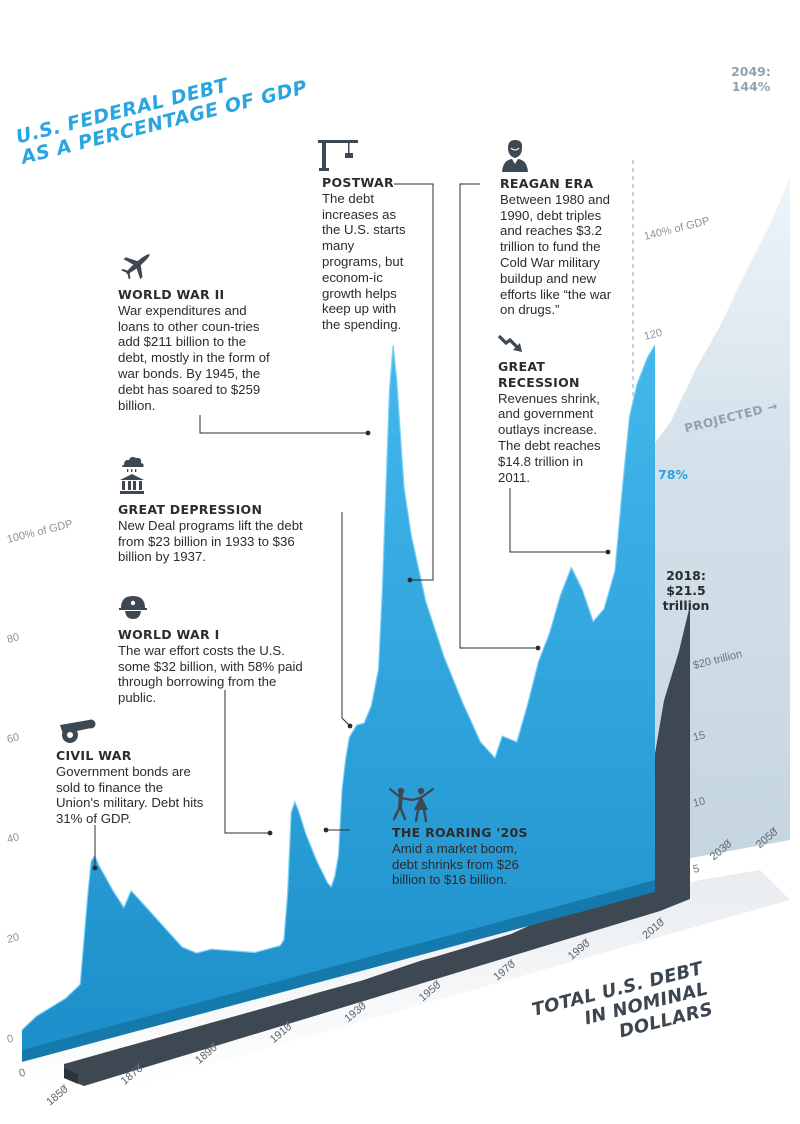 This screenshot has width=800, height=1124. I want to click on y-tick-label: 40, so click(13, 838).